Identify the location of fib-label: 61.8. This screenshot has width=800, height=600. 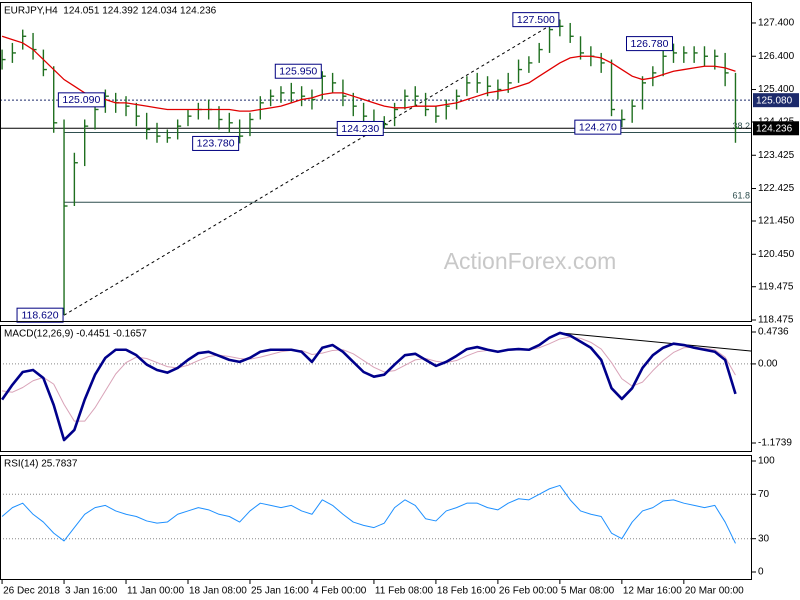
(741, 196).